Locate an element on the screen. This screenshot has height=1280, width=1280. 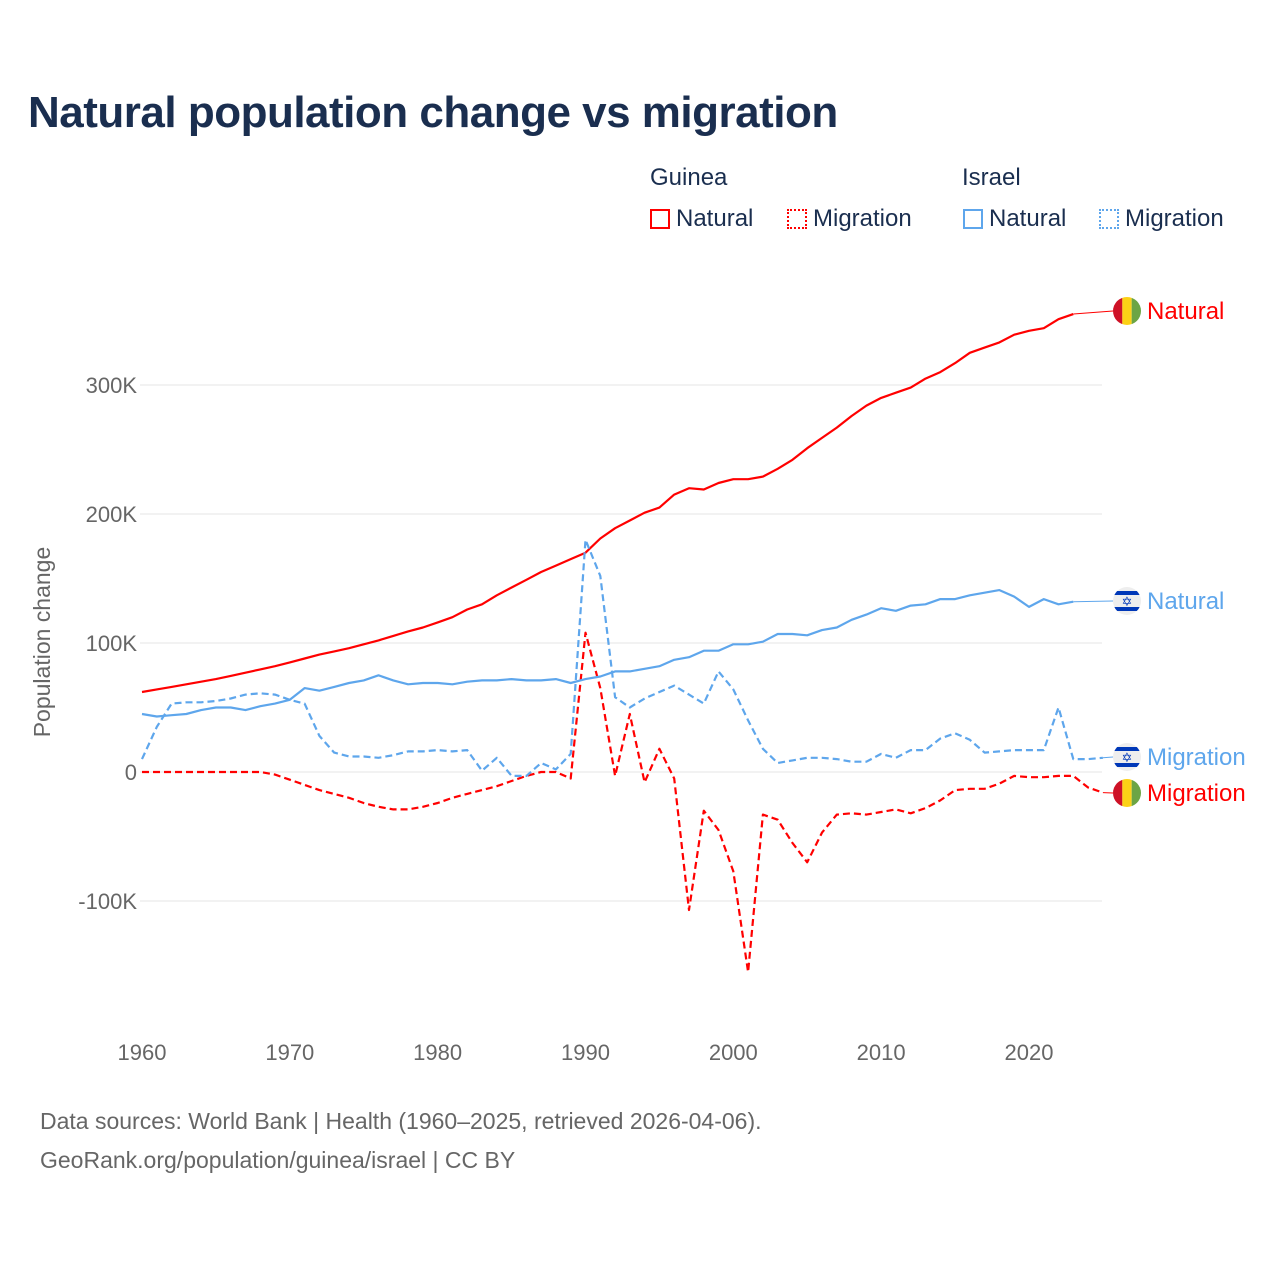
series-line-israel-natural is located at coordinates (607, 653).